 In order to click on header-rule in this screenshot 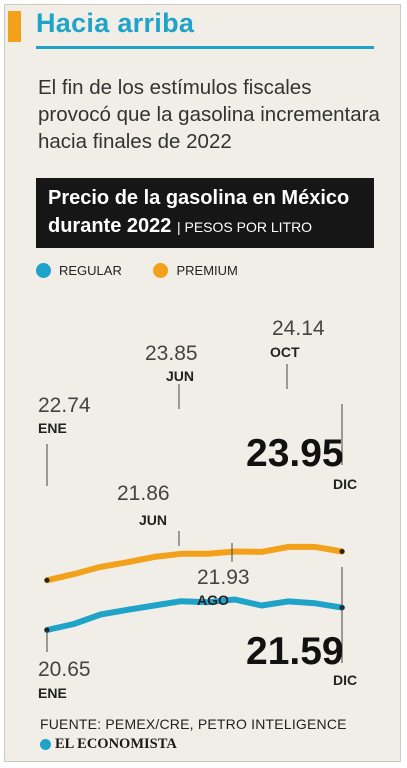, I will do `click(205, 47)`.